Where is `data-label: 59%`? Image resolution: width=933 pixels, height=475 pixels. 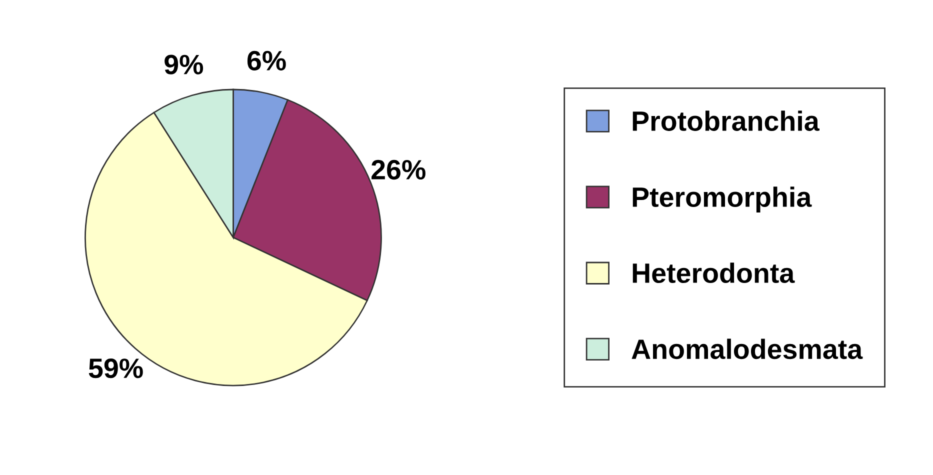 data-label: 59% is located at coordinates (115, 368).